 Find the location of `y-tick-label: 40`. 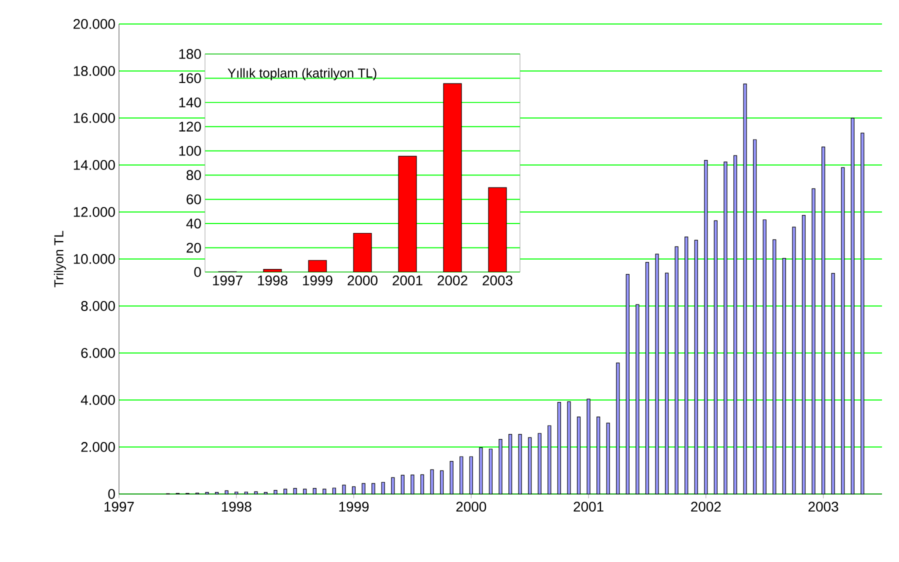

y-tick-label: 40 is located at coordinates (193, 223).